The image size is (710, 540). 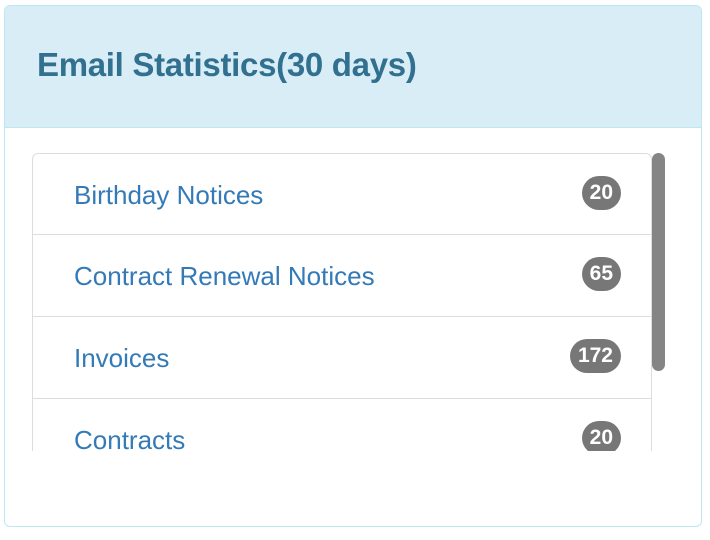 I want to click on list-item-birthday-notices: Birthday Notices 20, so click(x=342, y=194).